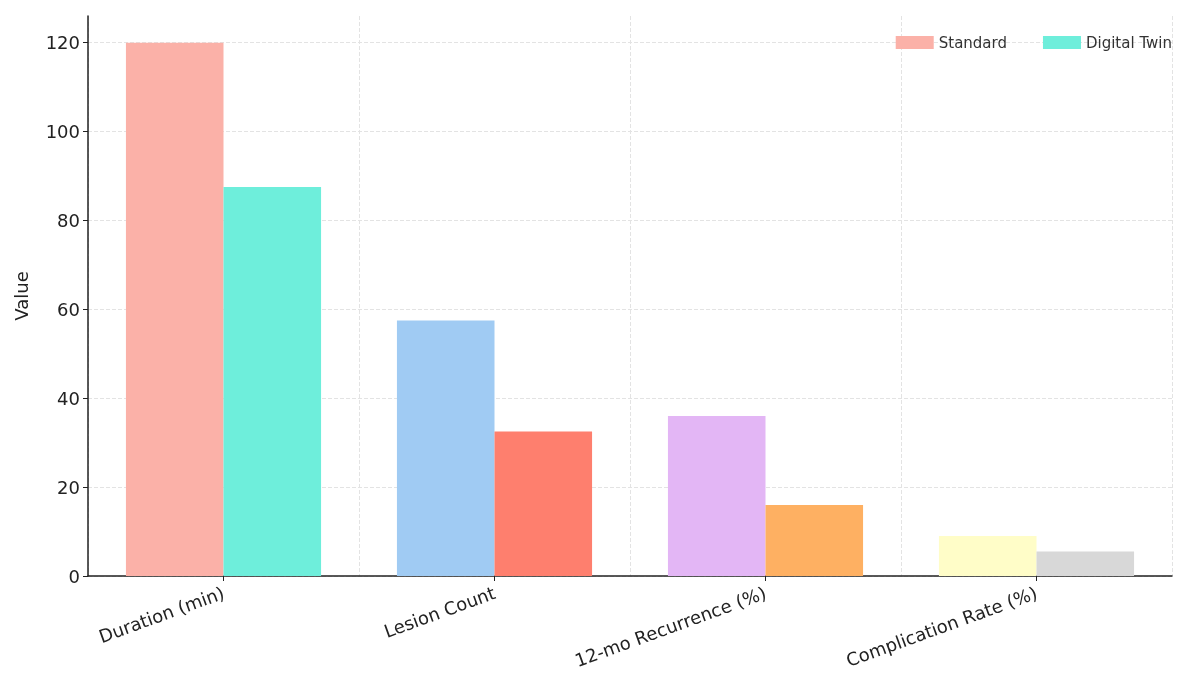  I want to click on y-tick-label: 80, so click(68, 220).